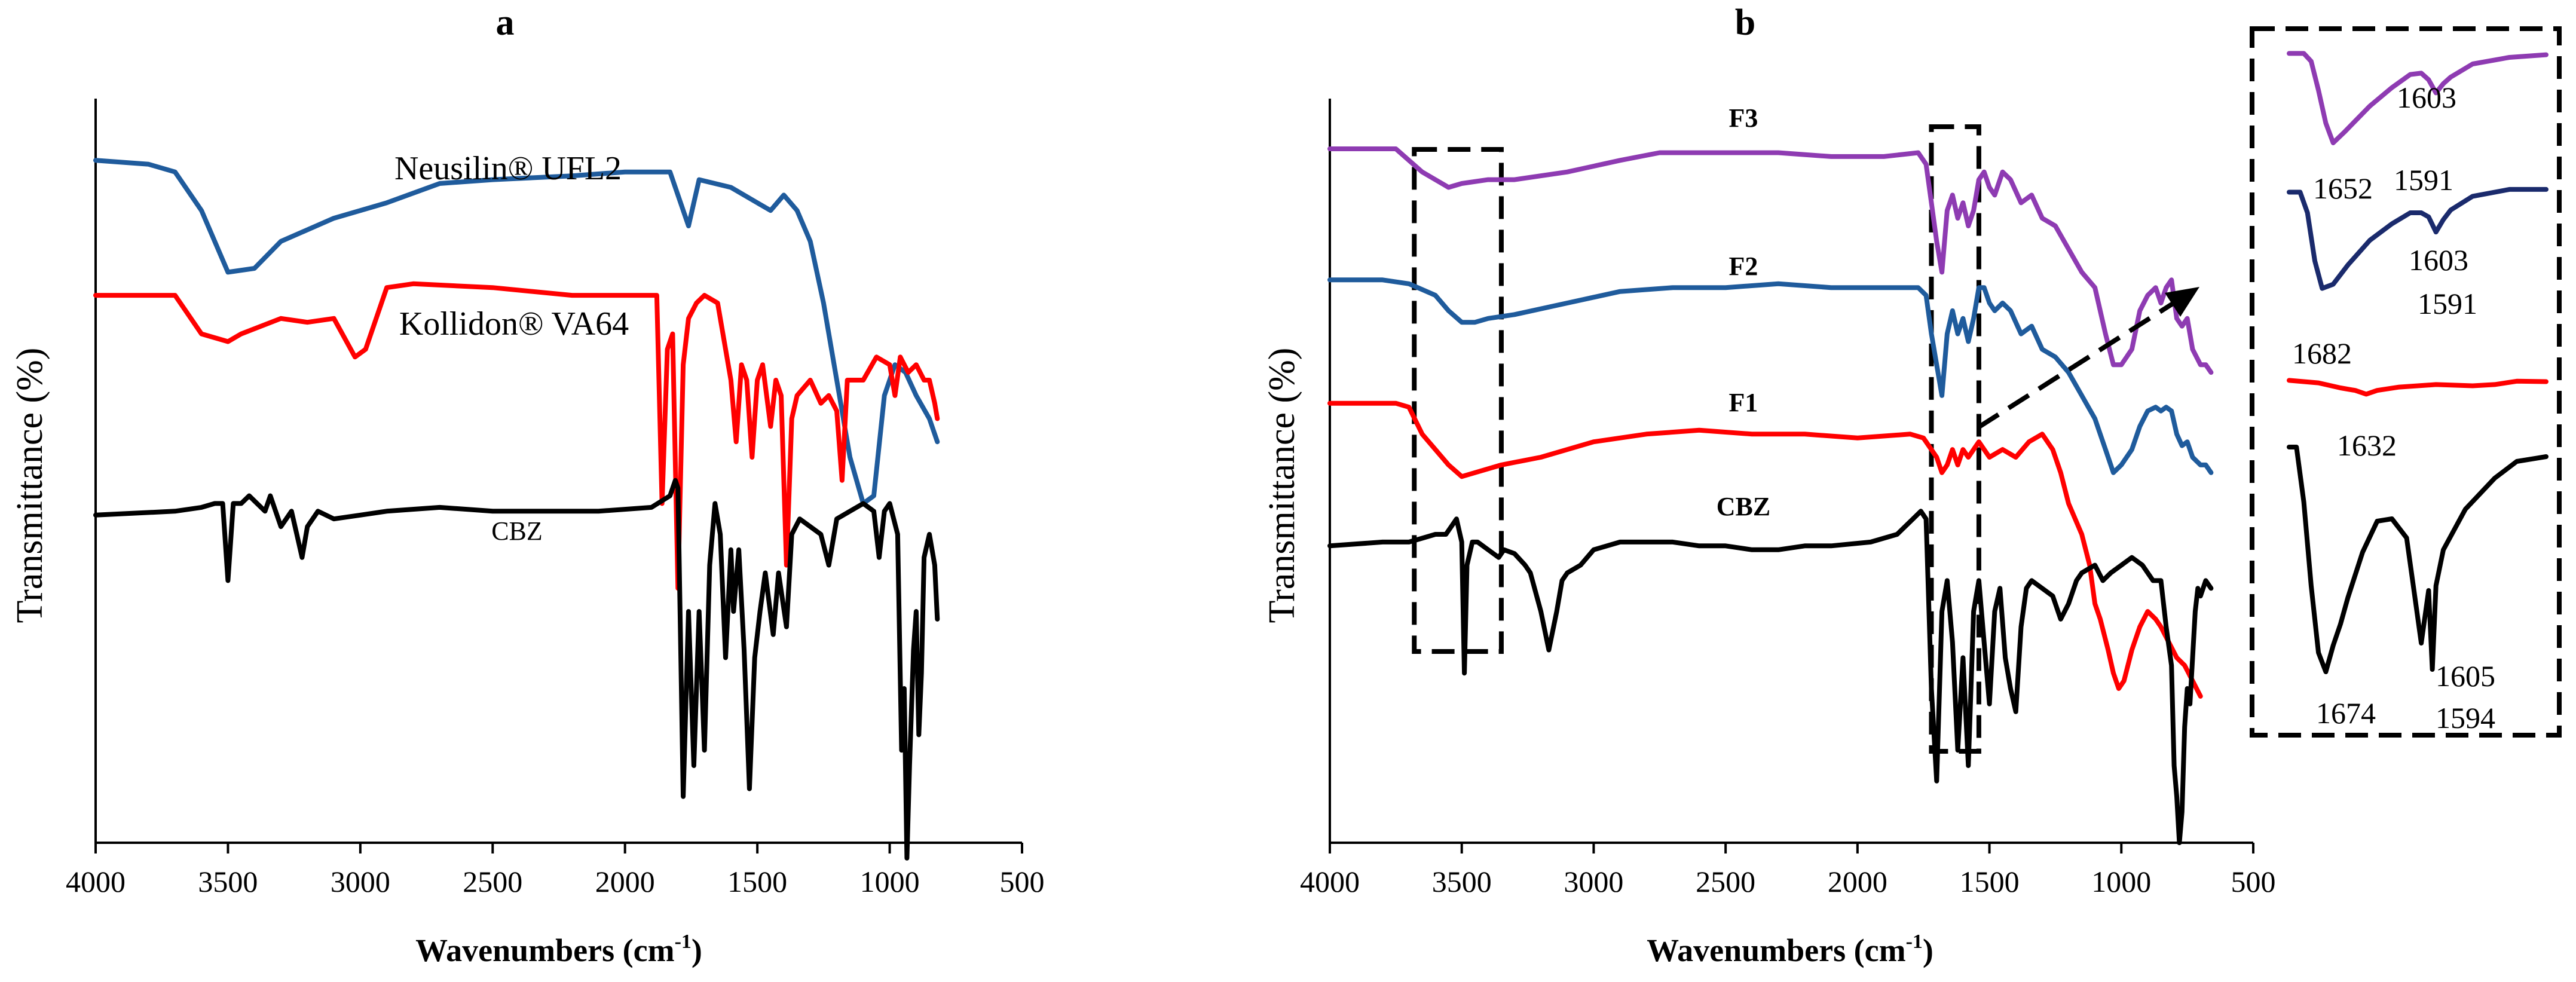  I want to click on series-a-kollidon-va64, so click(516, 436).